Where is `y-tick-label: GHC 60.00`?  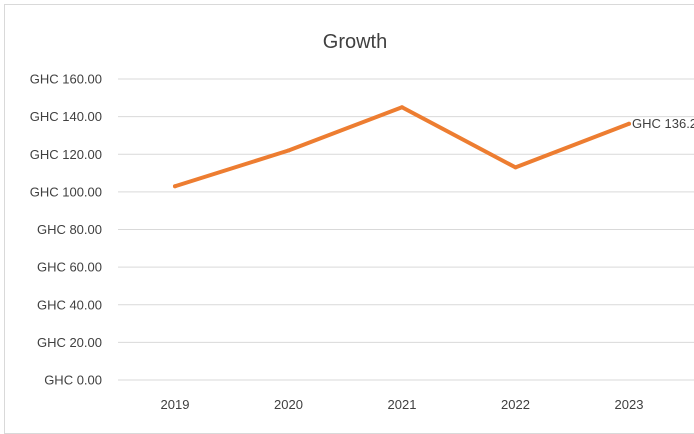
y-tick-label: GHC 60.00 is located at coordinates (69, 267).